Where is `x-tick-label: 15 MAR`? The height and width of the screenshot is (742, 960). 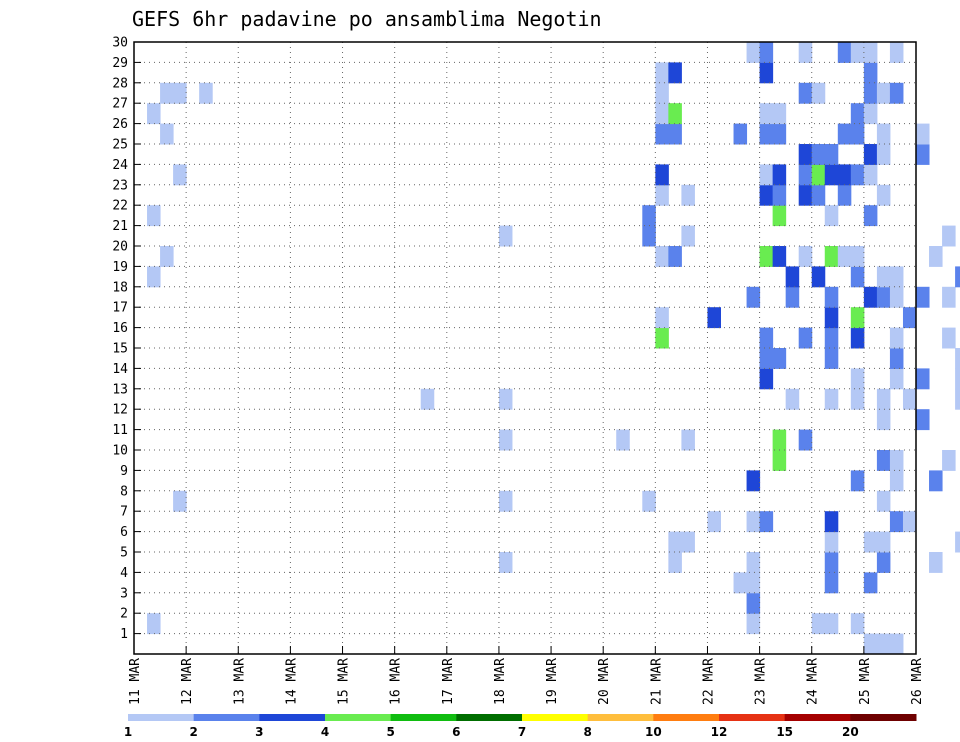
x-tick-label: 15 MAR is located at coordinates (344, 681).